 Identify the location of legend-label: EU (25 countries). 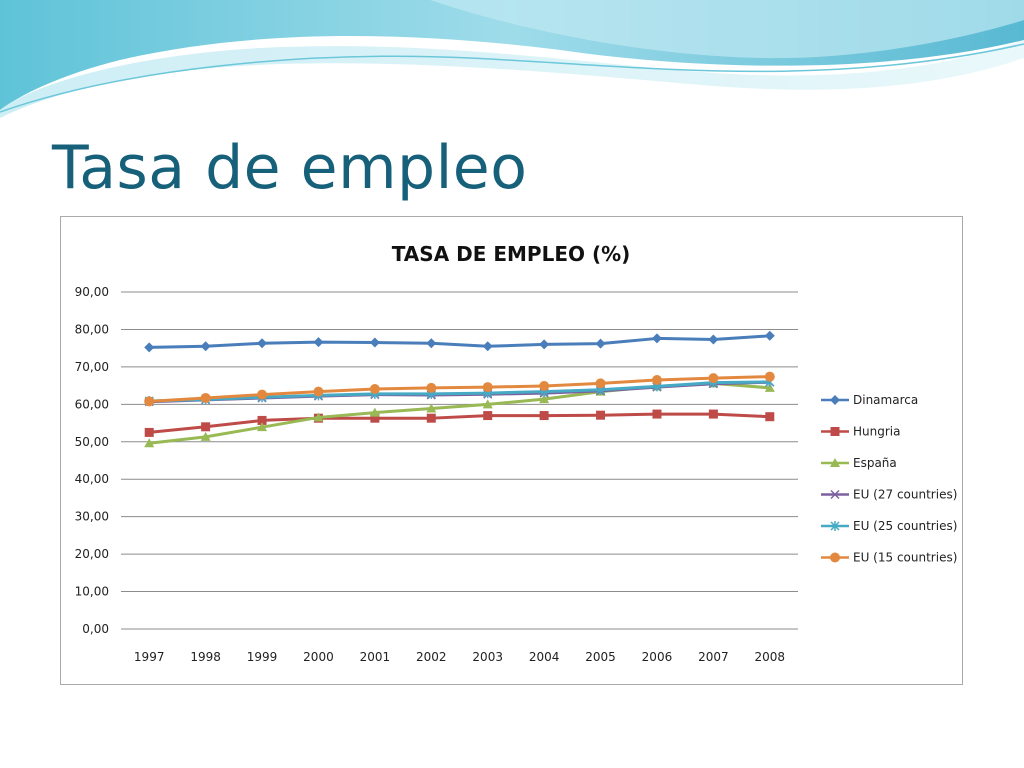
(905, 526).